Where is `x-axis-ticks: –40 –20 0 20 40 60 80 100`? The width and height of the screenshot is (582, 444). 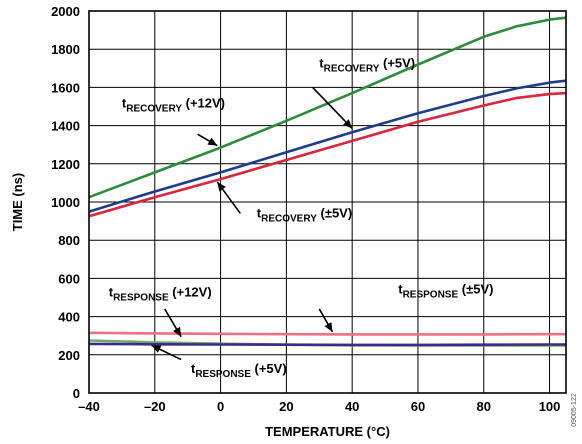 x-axis-ticks: –40 –20 0 20 40 60 80 100 is located at coordinates (319, 406).